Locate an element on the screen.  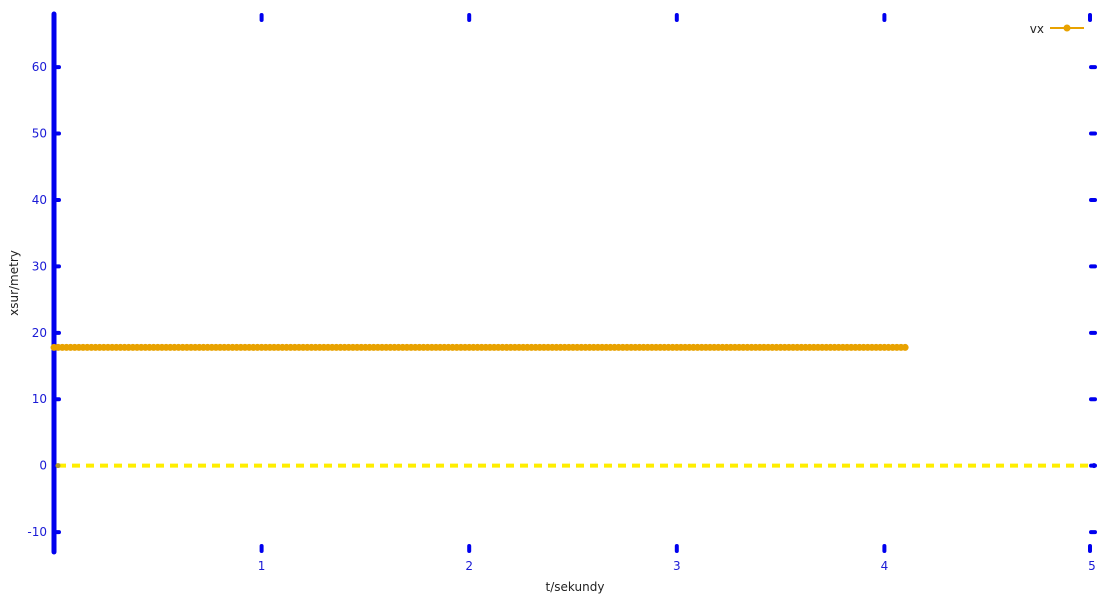
y-tick-label: 50 is located at coordinates (39, 134).